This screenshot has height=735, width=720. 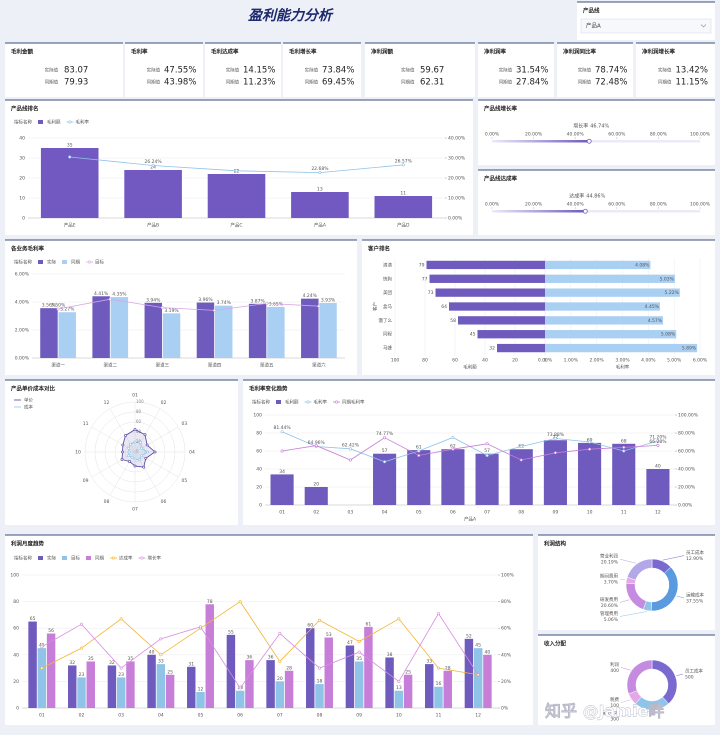 What do you see at coordinates (646, 26) in the screenshot?
I see `dropdown` at bounding box center [646, 26].